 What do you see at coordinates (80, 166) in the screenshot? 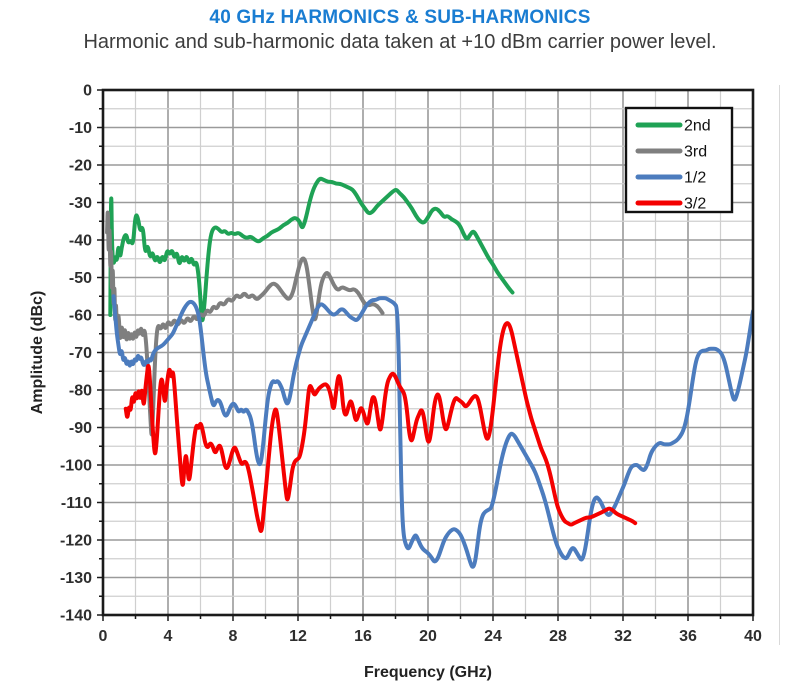
I see `y-tick-label: -20` at bounding box center [80, 166].